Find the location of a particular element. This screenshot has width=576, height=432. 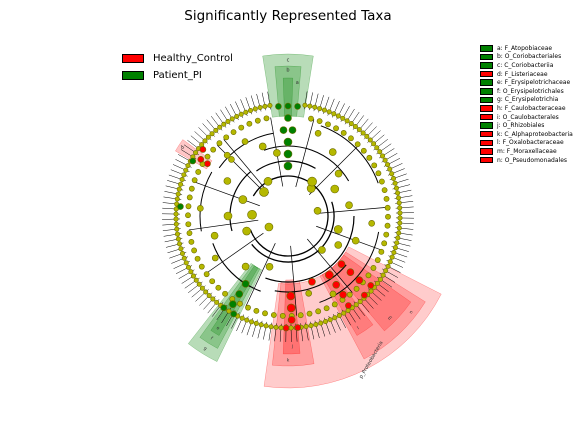

taxa-key-item: a: F_Atopobiaceae is located at coordinates (526, 48).